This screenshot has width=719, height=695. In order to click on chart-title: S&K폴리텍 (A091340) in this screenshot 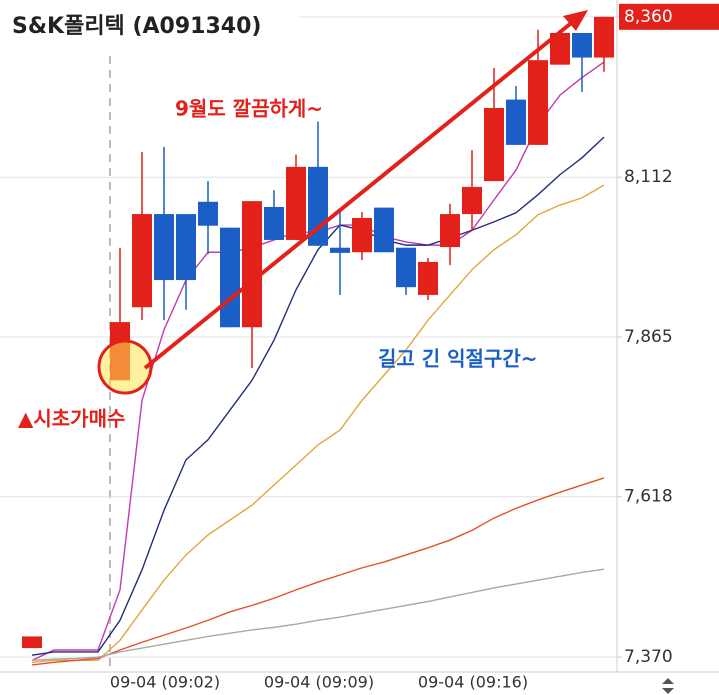, I will do `click(136, 26)`.